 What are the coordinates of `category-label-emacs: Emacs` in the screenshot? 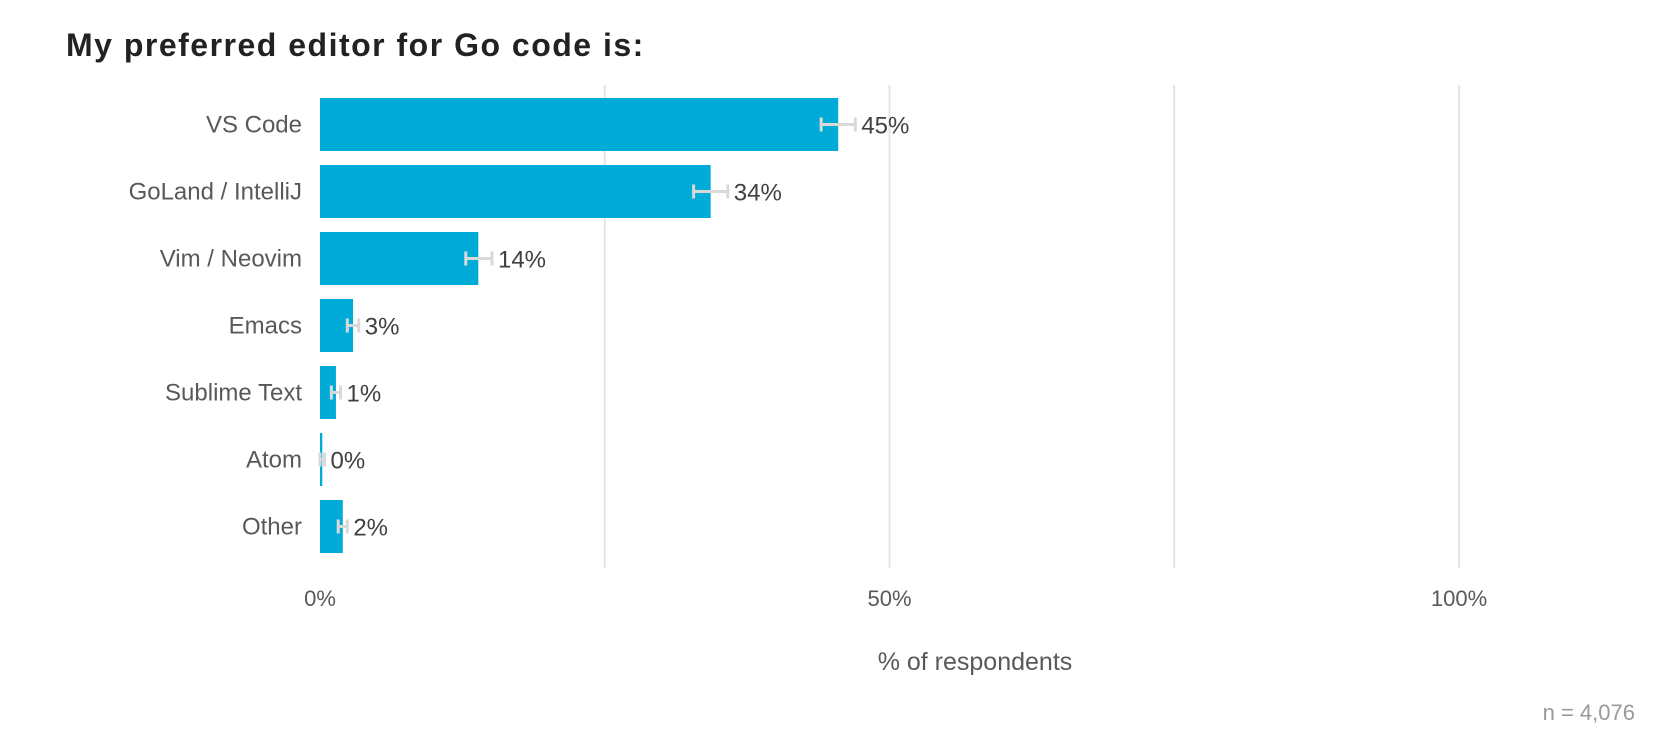 It's located at (265, 326).